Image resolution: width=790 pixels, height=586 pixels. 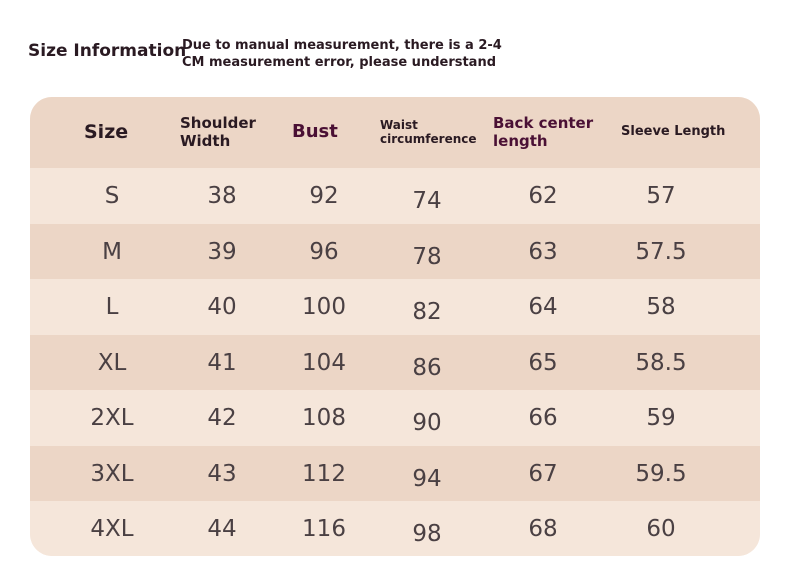 What do you see at coordinates (106, 131) in the screenshot?
I see `column-header-line: Size` at bounding box center [106, 131].